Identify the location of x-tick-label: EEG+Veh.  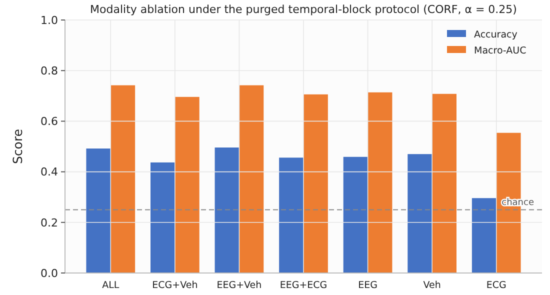
(239, 285).